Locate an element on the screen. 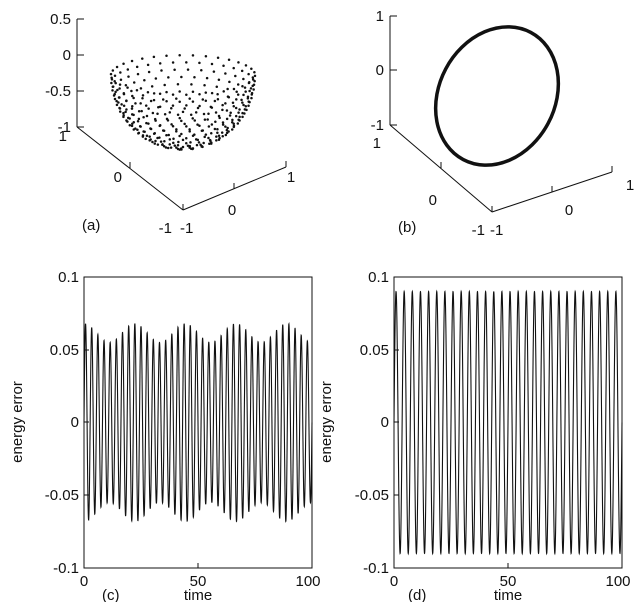 Image resolution: width=639 pixels, height=602 pixels. panel-c-y-axis-label: energy error is located at coordinates (17, 422).